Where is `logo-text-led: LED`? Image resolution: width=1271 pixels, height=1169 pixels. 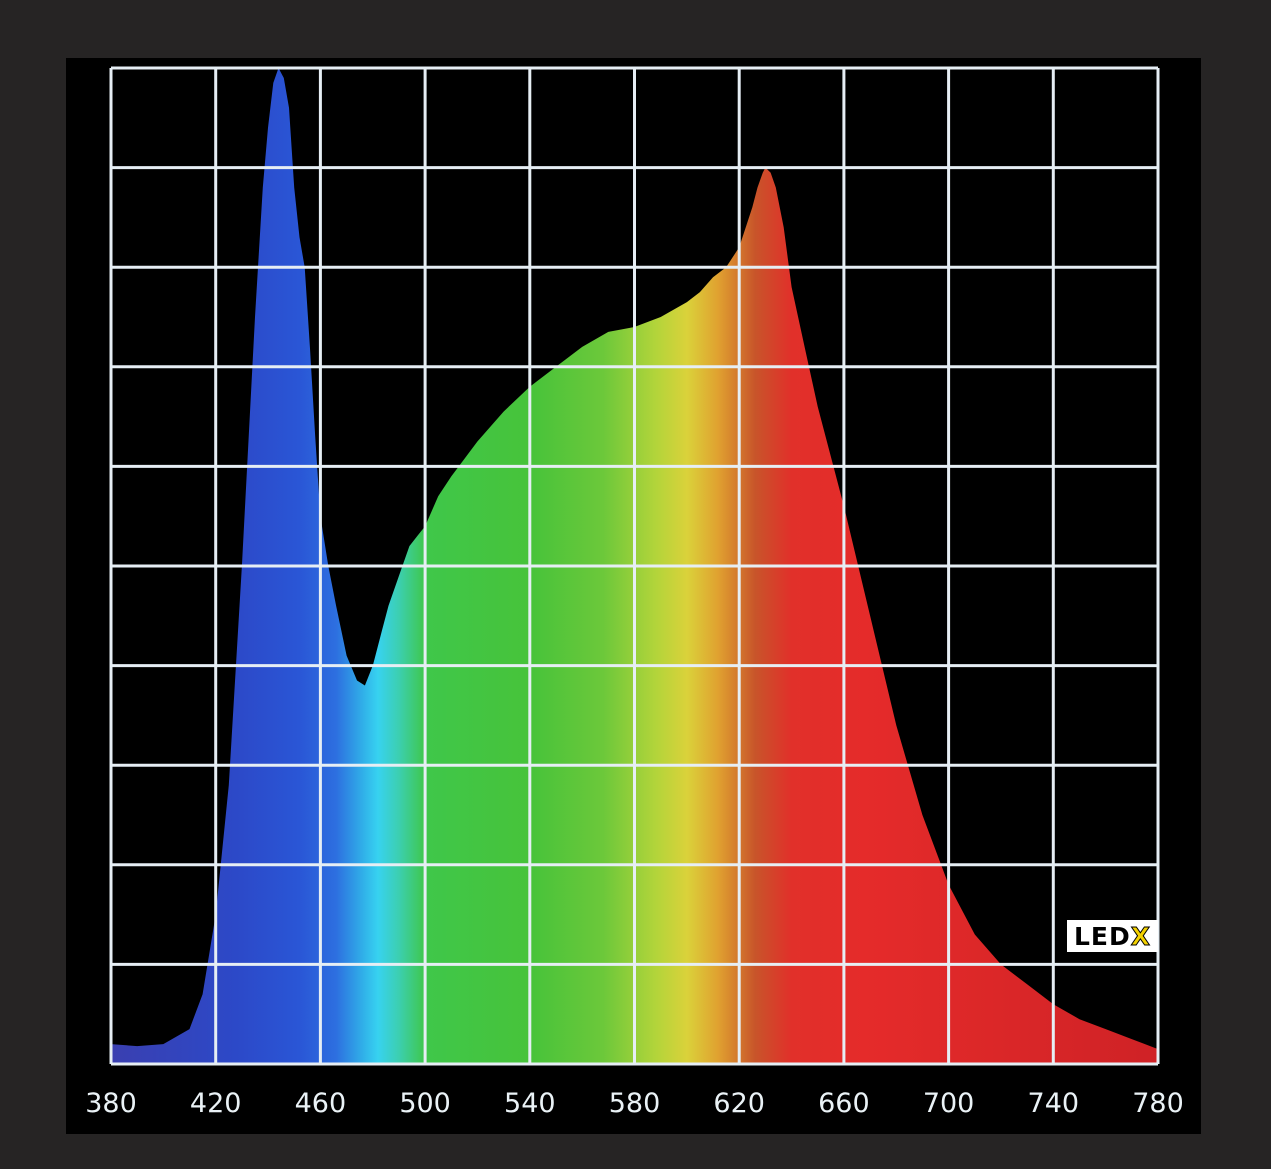
logo-text-led: LED is located at coordinates (1102, 936).